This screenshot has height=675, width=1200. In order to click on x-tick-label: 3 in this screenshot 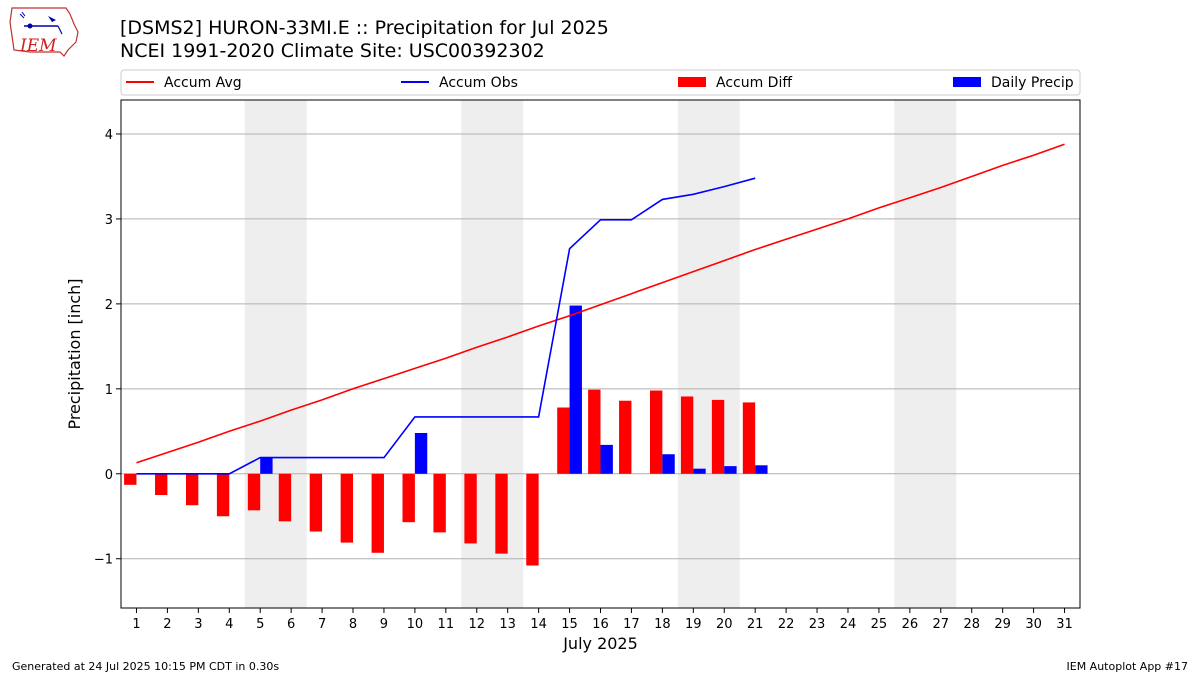, I will do `click(198, 624)`.